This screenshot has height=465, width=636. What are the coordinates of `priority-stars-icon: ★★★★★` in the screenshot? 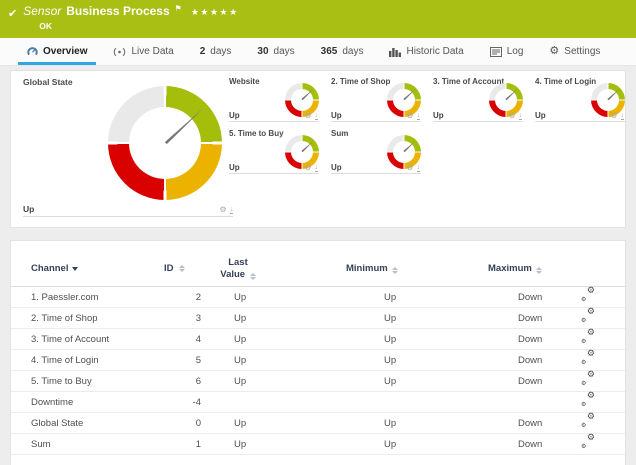 It's located at (214, 12).